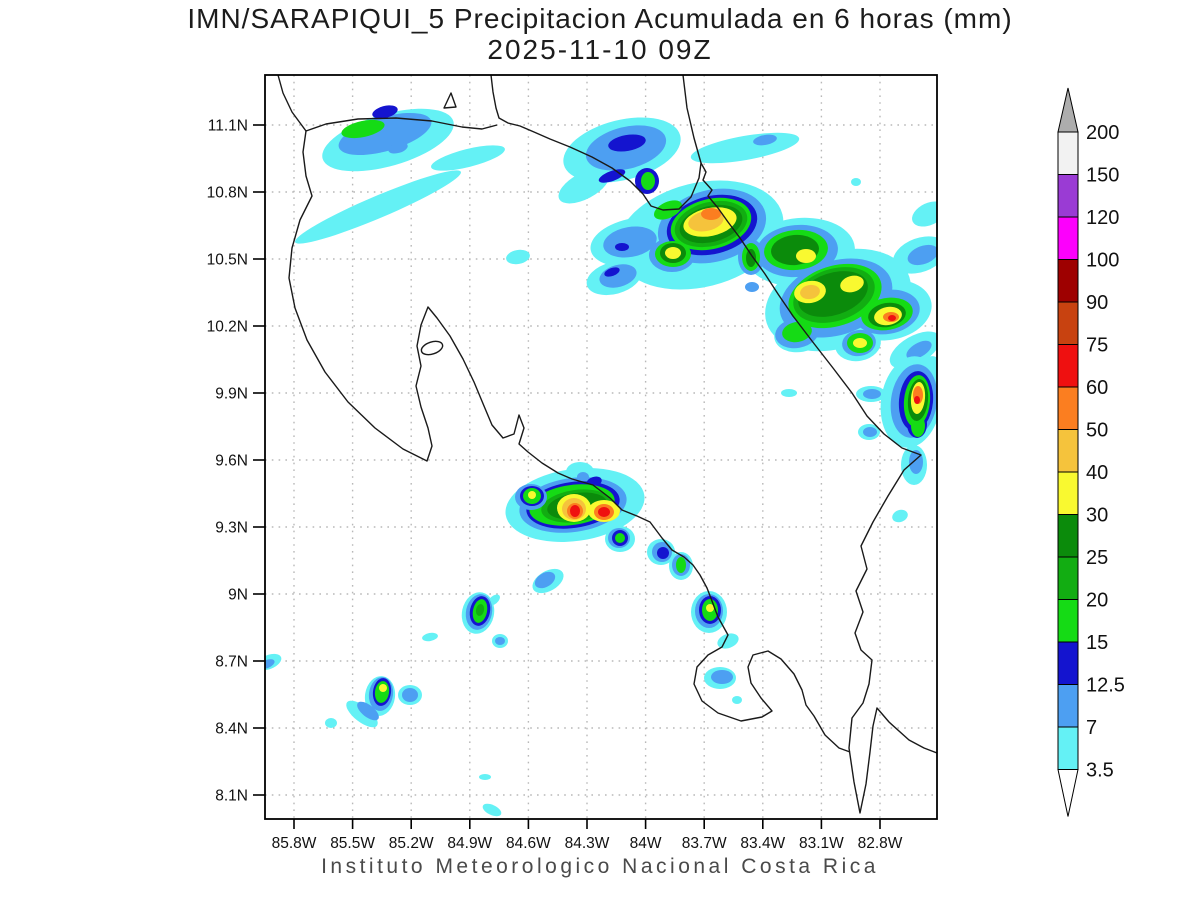  Describe the element at coordinates (762, 843) in the screenshot. I see `lon-tick-label: 83.4W` at that location.